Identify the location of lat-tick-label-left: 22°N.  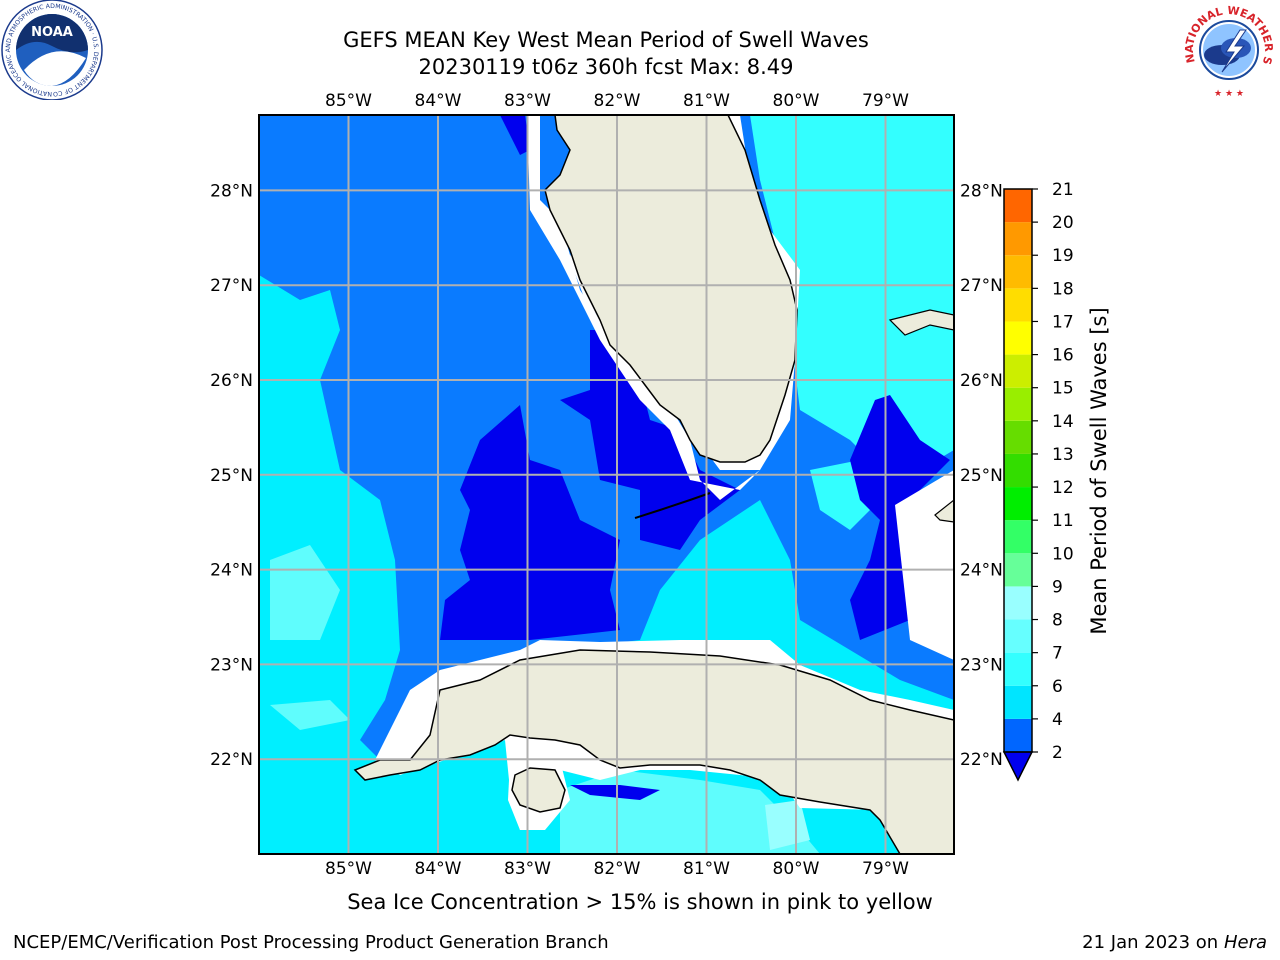
(231, 760).